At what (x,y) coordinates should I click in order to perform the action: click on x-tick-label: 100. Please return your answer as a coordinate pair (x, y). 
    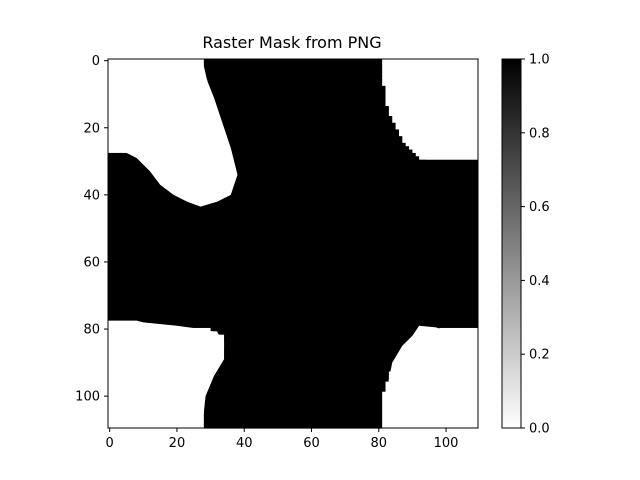
    Looking at the image, I should click on (446, 443).